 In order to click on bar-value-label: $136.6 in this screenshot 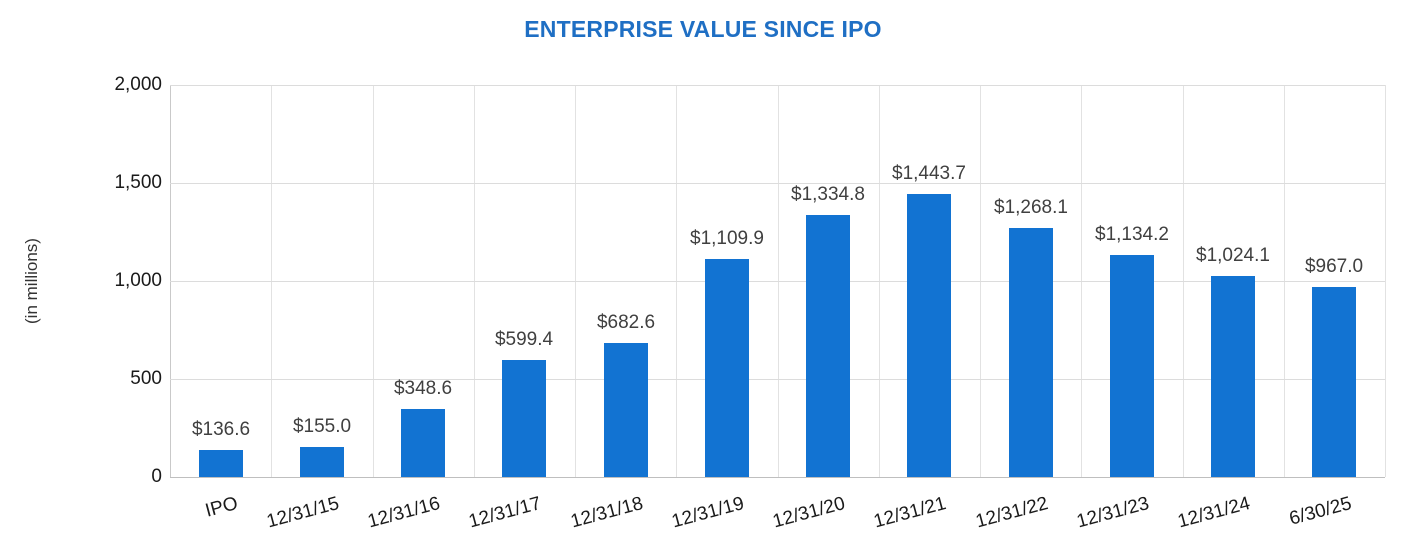, I will do `click(221, 429)`.